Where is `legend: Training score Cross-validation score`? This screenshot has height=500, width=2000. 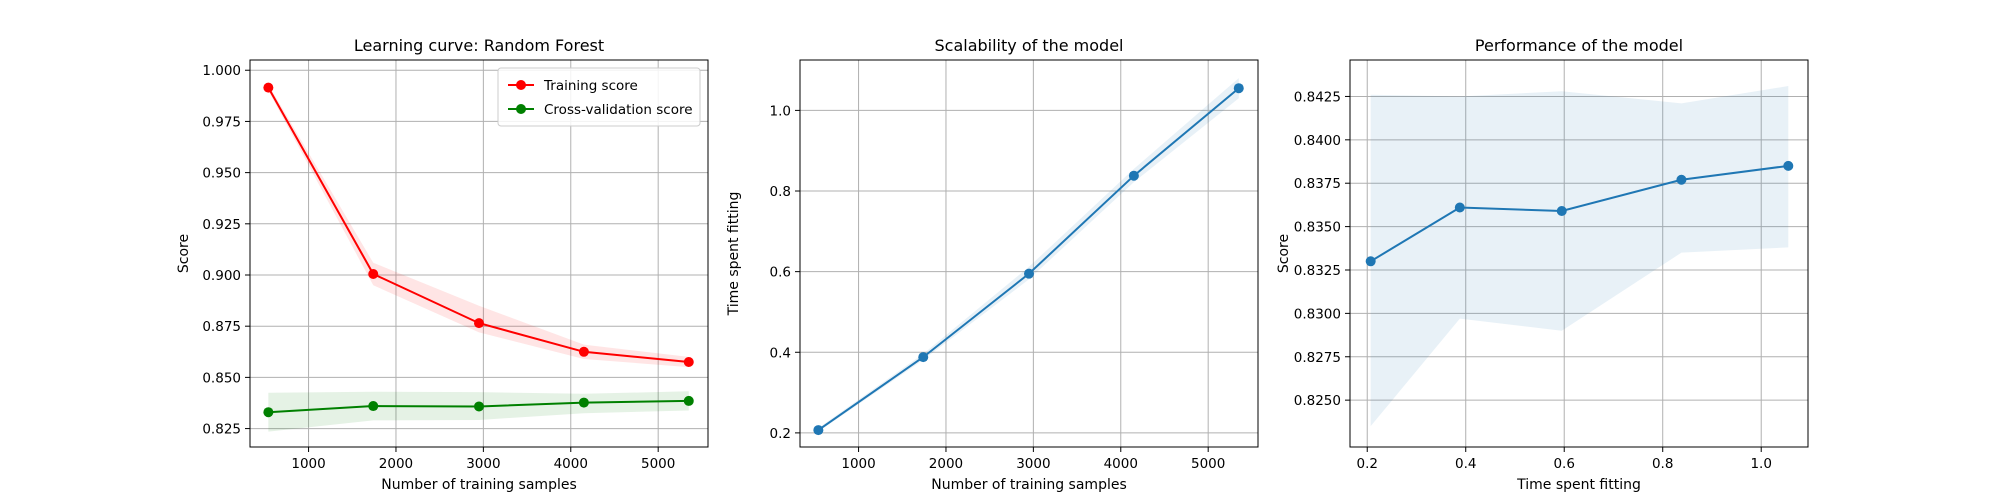 legend: Training score Cross-validation score is located at coordinates (599, 97).